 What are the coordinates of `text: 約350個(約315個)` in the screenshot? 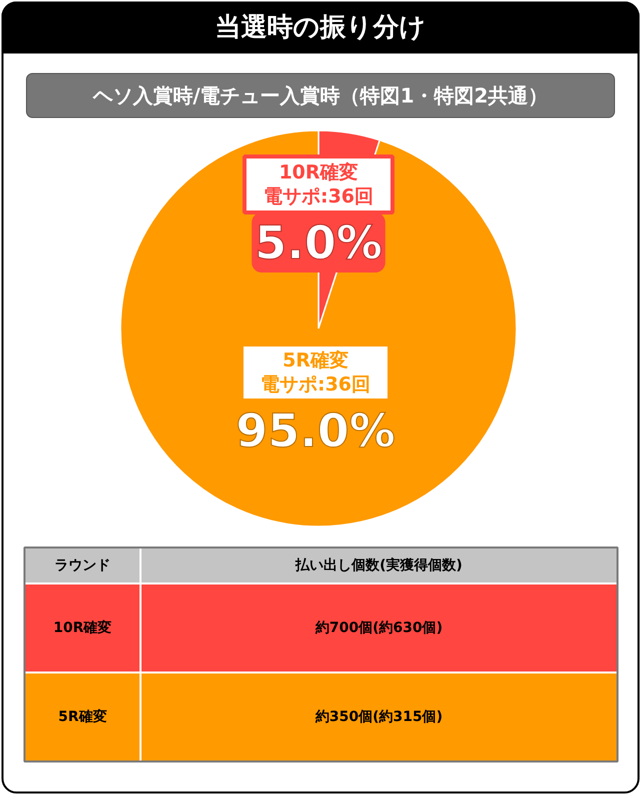 It's located at (378, 717).